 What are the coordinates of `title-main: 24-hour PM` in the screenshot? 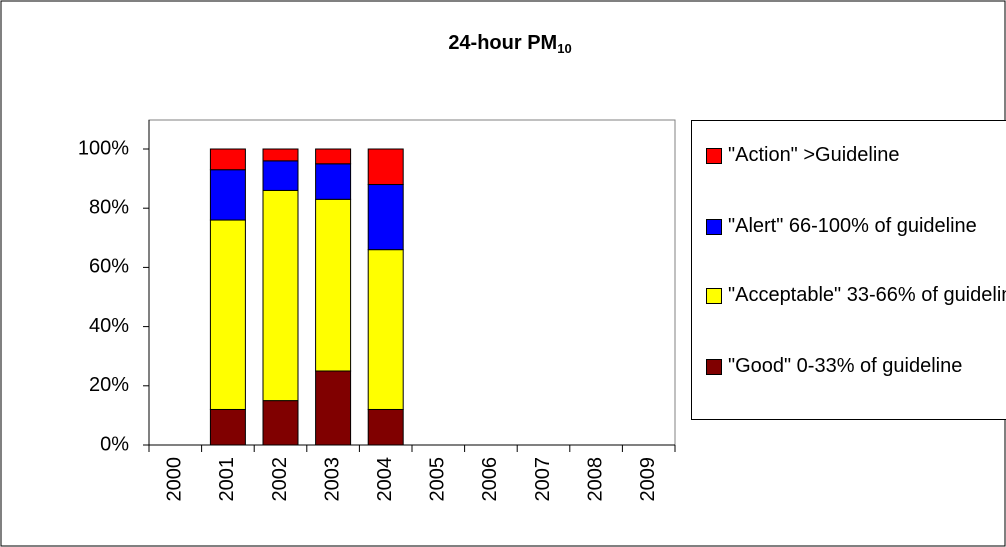 It's located at (502, 43).